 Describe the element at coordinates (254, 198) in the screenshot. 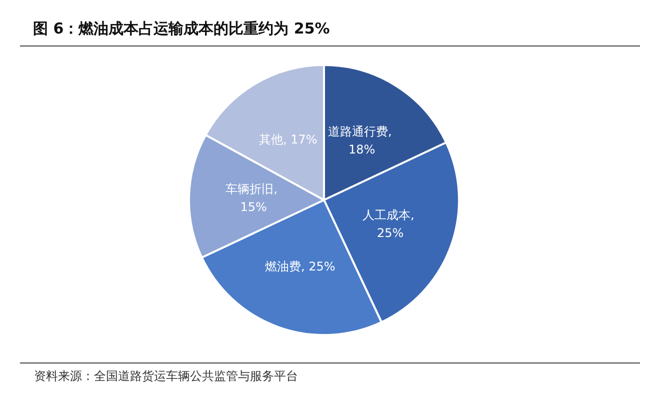

I see `slice-label: 车辆折旧, 15%` at that location.